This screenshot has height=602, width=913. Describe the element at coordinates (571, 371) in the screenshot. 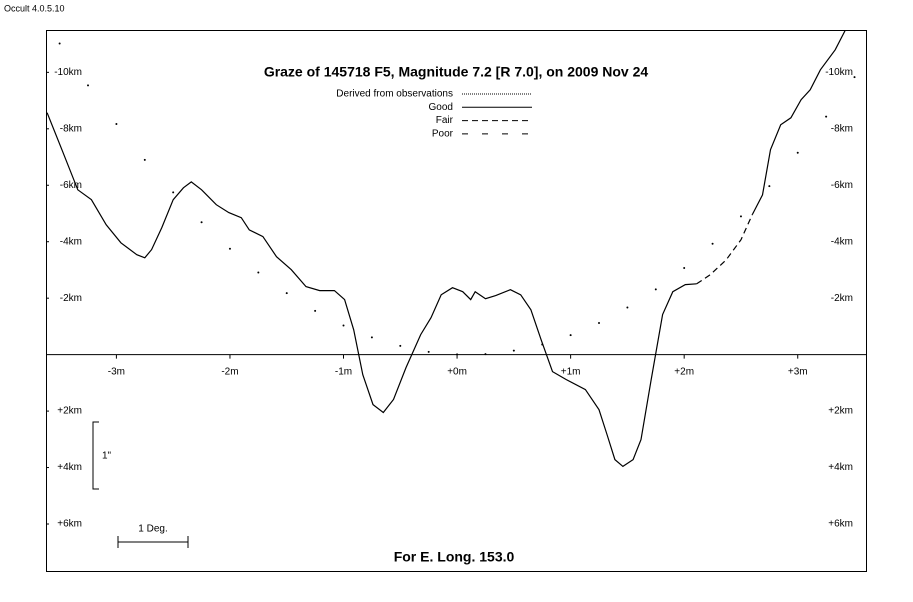

I see `x-tick-label: +1m` at that location.